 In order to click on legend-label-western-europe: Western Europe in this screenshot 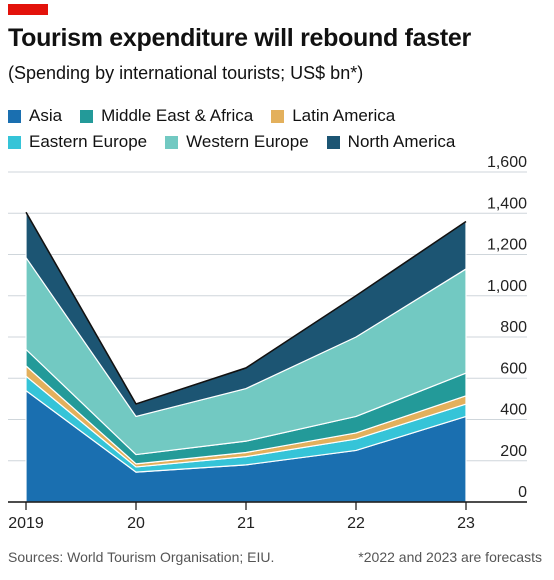, I will do `click(247, 141)`.